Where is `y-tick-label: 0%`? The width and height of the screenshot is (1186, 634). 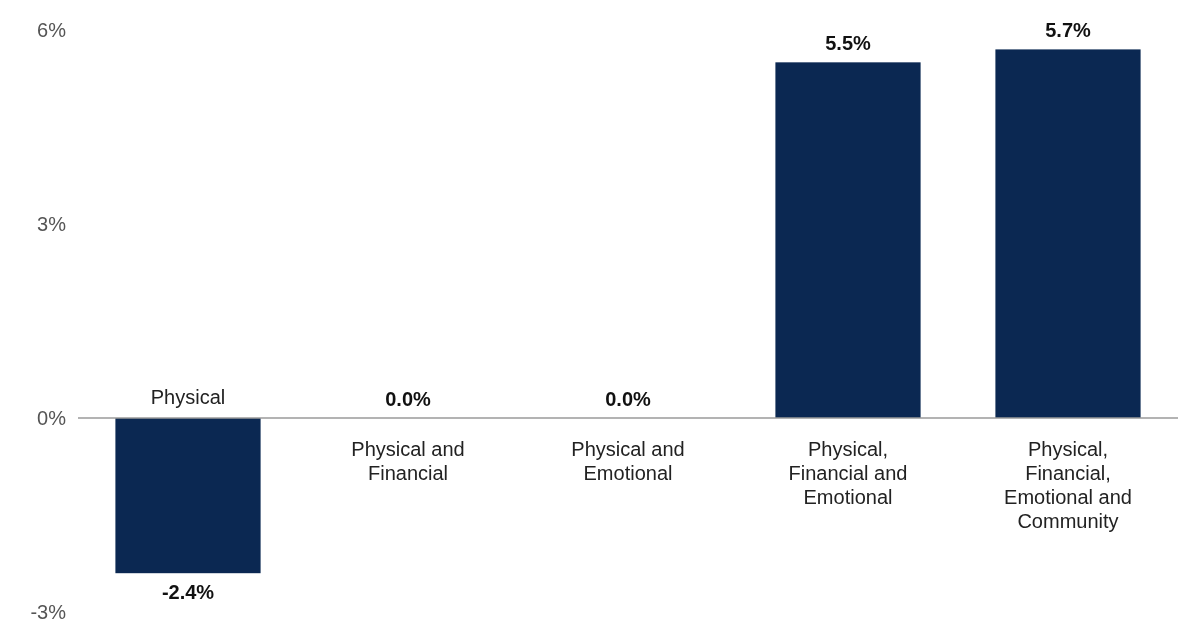 y-tick-label: 0% is located at coordinates (52, 418).